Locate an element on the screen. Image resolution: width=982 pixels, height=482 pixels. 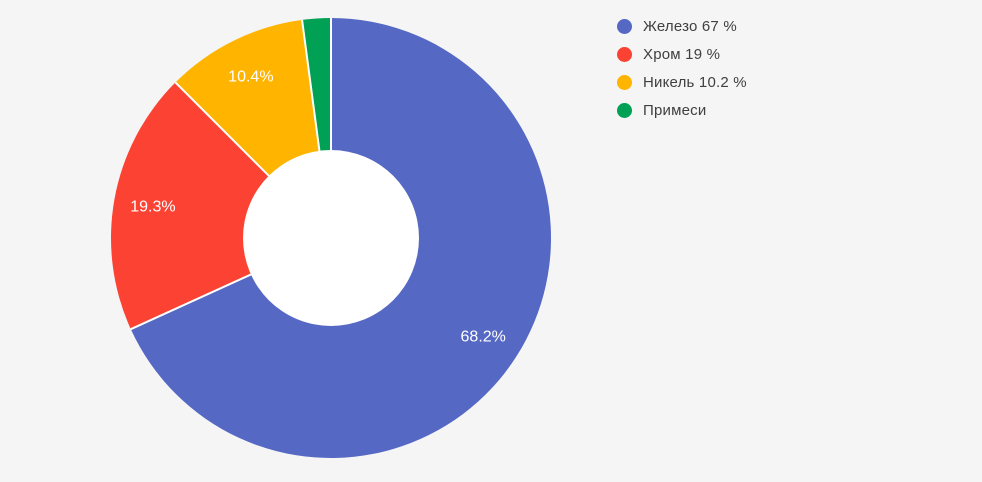
legend-item-label: Примеси is located at coordinates (675, 110).